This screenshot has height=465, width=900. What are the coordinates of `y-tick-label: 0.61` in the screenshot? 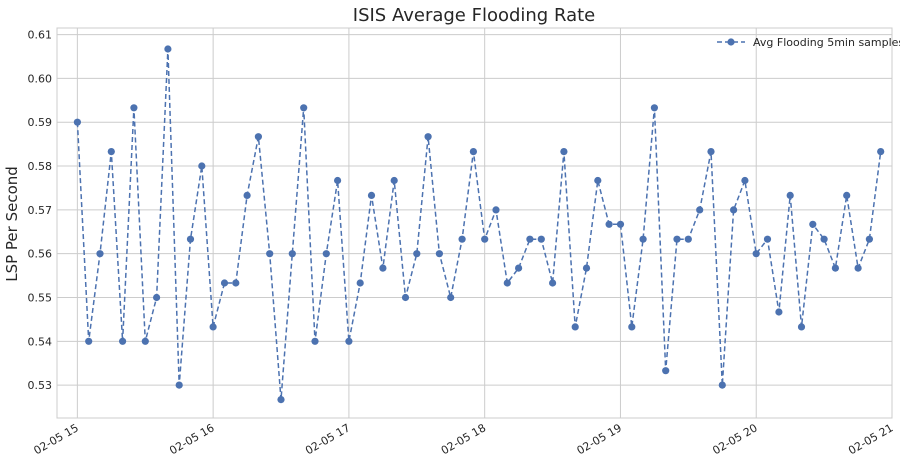 It's located at (40, 35).